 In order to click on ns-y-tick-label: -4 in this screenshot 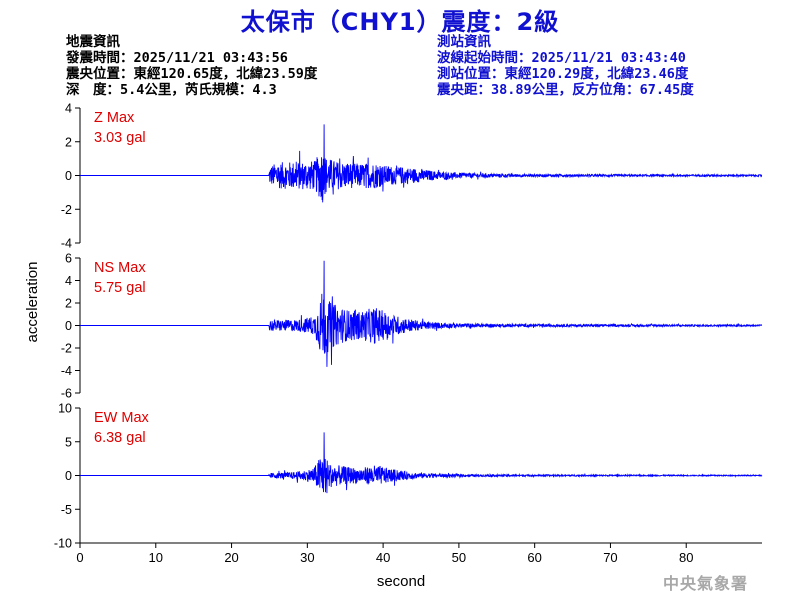, I will do `click(66, 371)`.